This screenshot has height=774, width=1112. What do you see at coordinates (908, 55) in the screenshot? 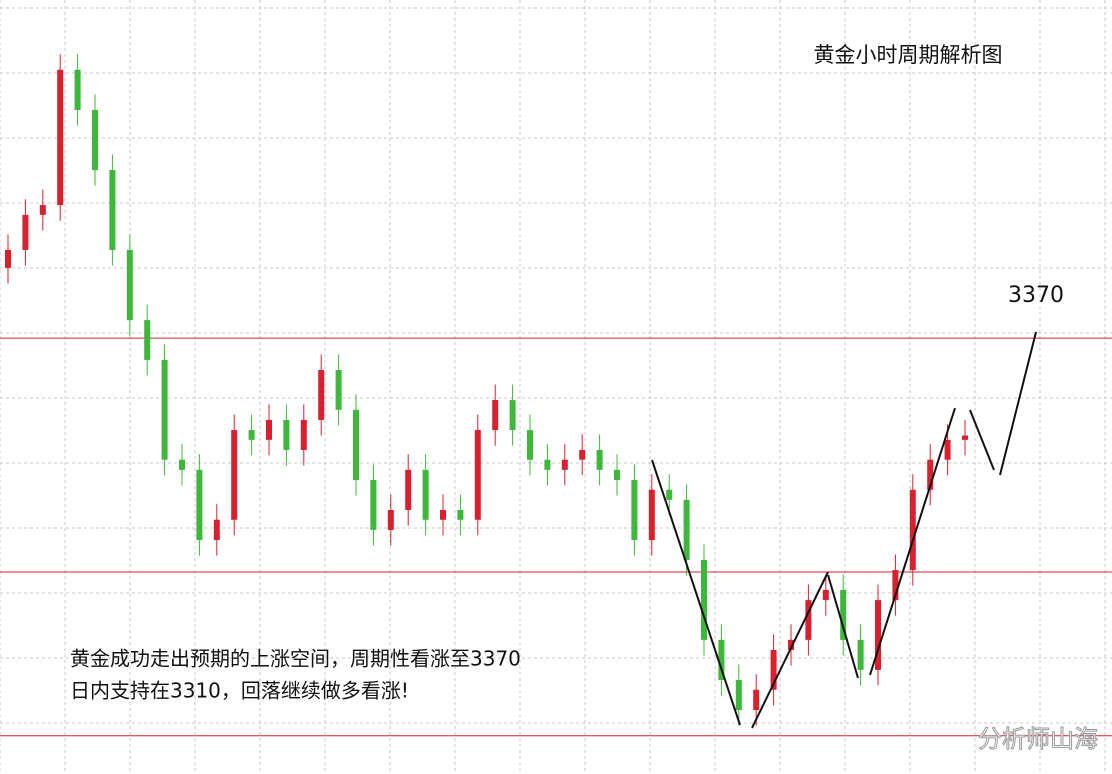
I see `chart-title: 黄金小时周期解析图` at bounding box center [908, 55].